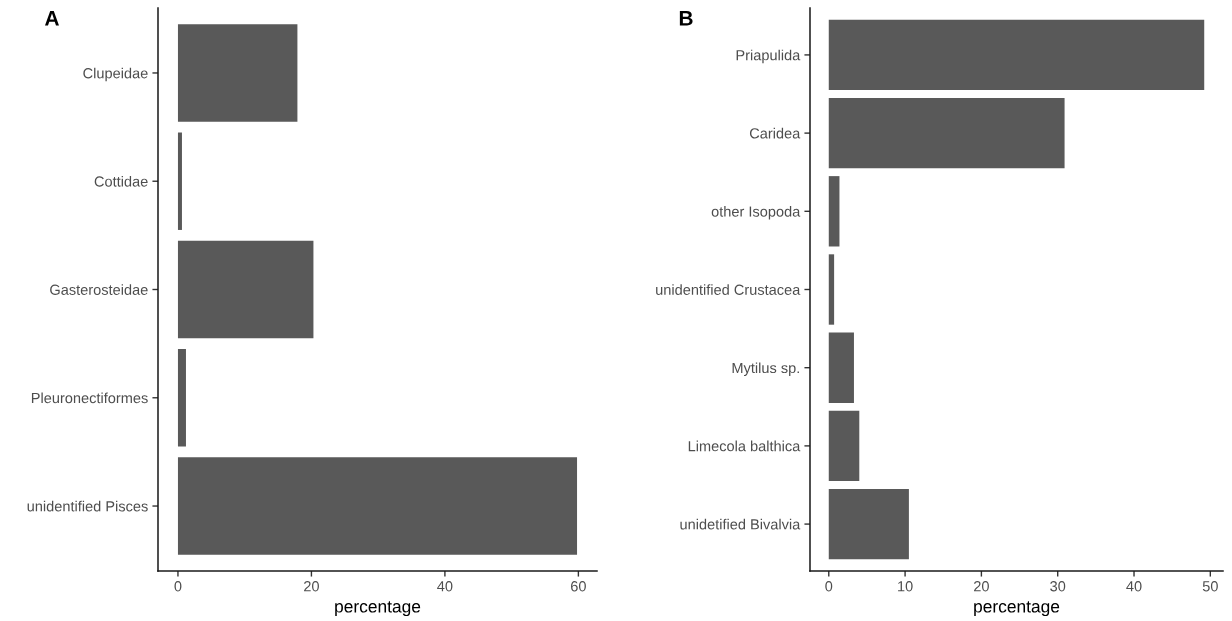 This screenshot has height=621, width=1232. What do you see at coordinates (765, 369) in the screenshot?
I see `y-tick-label: Mytilus sp.` at bounding box center [765, 369].